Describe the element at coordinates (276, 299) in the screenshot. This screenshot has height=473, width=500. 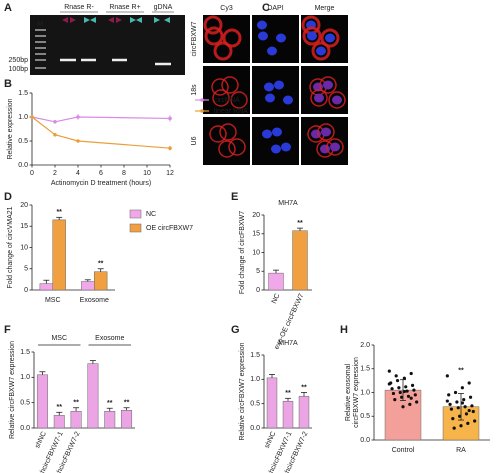
I see `x-tick-label: NC` at that location.